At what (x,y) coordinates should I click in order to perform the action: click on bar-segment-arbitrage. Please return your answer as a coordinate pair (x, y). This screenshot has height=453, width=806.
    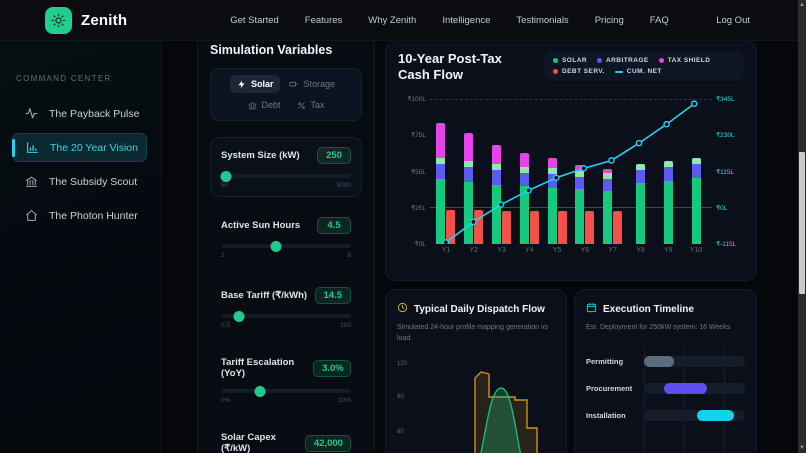
    Looking at the image, I should click on (441, 171).